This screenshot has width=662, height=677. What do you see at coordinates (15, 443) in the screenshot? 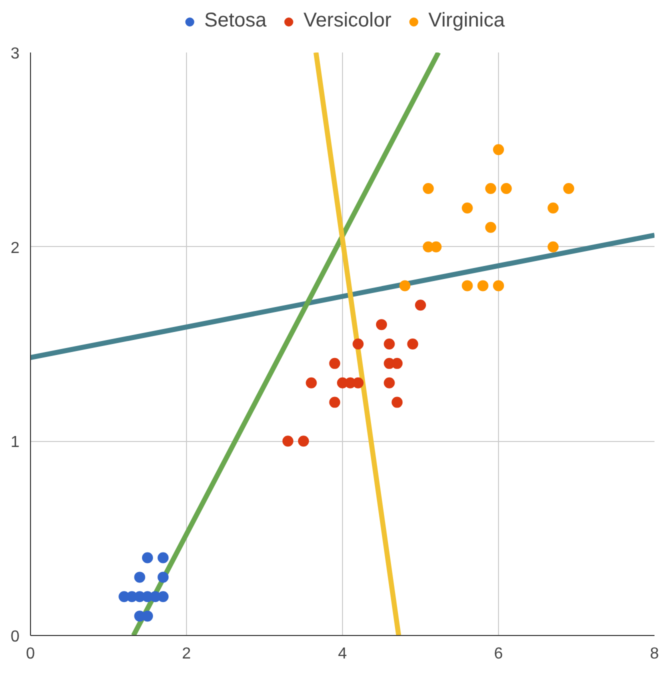
I see `y-tick-label: 1` at bounding box center [15, 443].